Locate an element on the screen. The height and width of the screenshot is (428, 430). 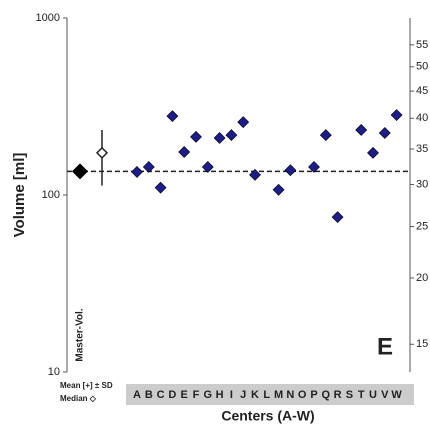
x-tick-label: P is located at coordinates (313, 395).